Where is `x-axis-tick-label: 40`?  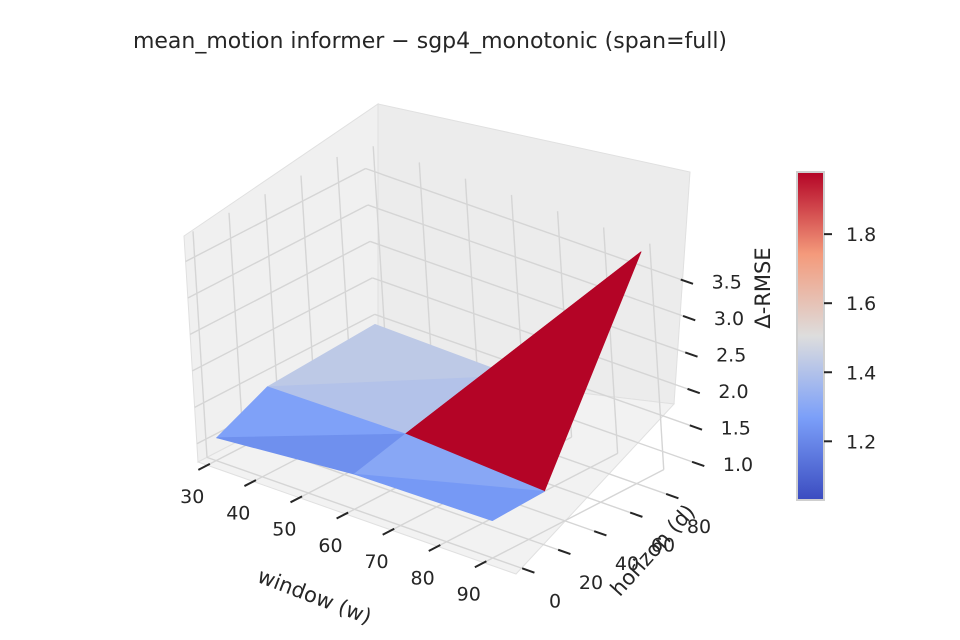 x-axis-tick-label: 40 is located at coordinates (238, 513).